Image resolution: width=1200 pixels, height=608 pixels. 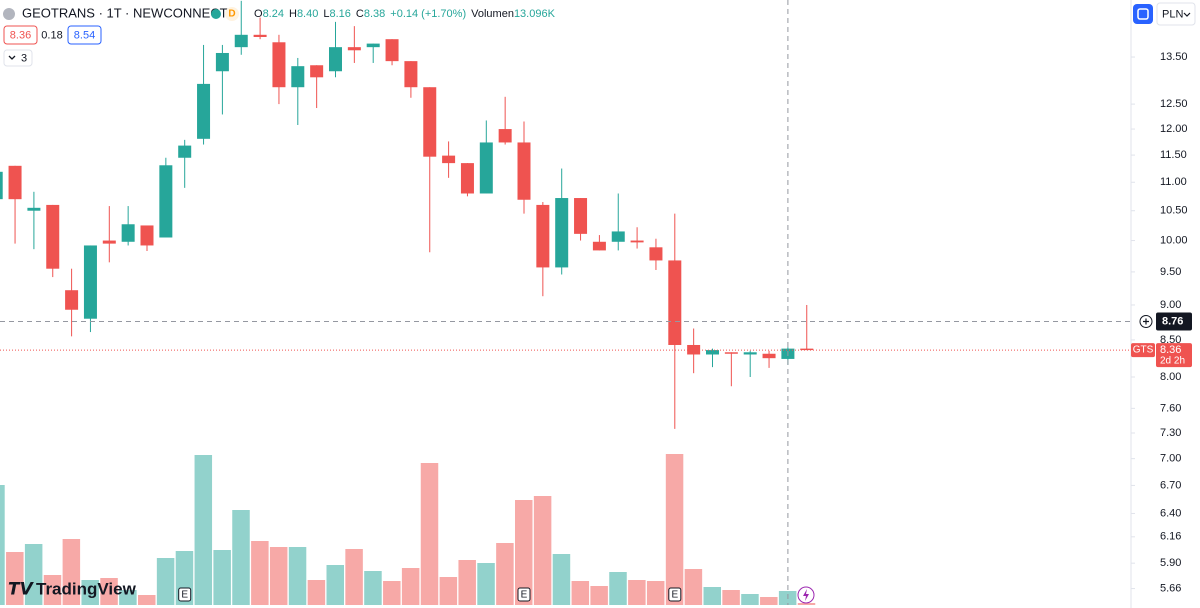 I want to click on ask: 8.54, so click(x=84, y=35).